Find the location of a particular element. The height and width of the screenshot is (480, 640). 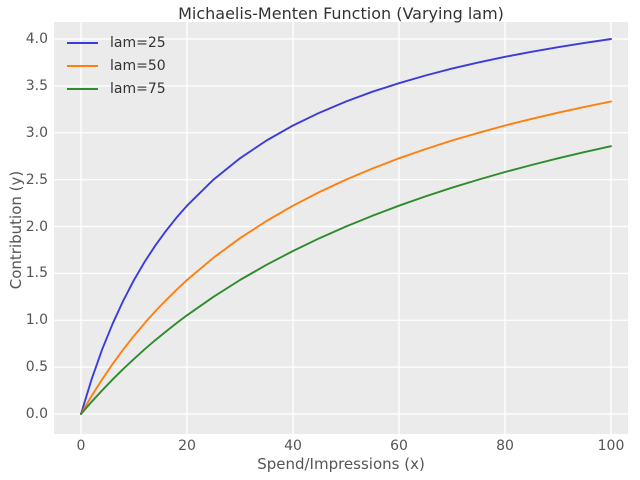

x-tick-label: 20 is located at coordinates (187, 446).